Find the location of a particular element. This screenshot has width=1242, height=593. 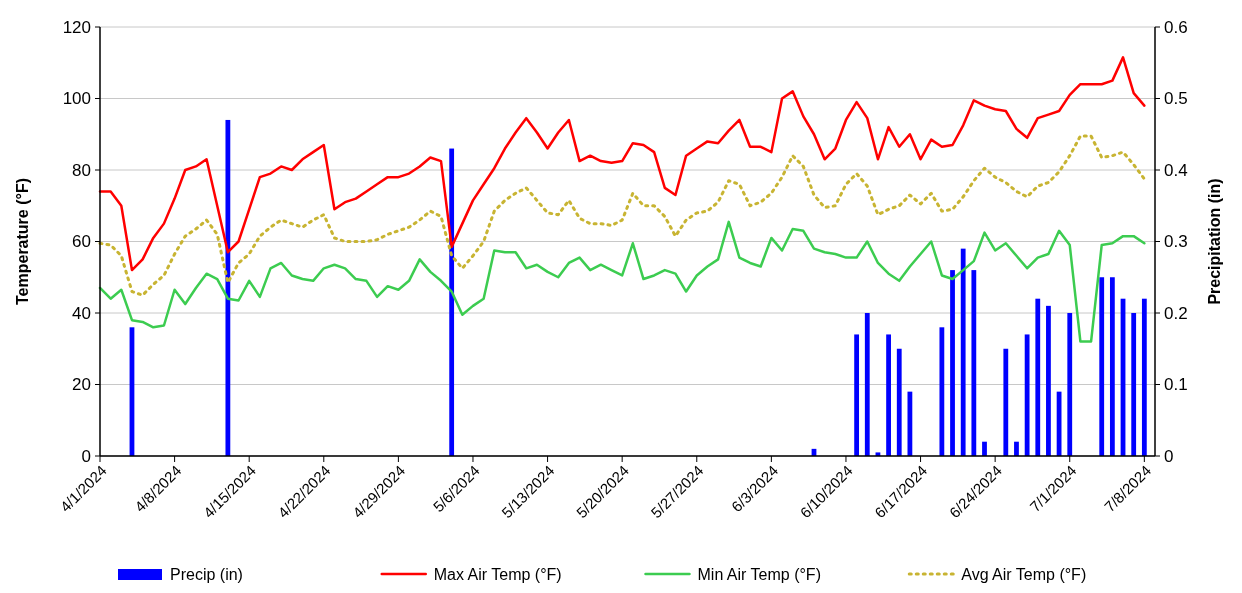

y2-axis-title: Precipitation (in) is located at coordinates (1214, 241).